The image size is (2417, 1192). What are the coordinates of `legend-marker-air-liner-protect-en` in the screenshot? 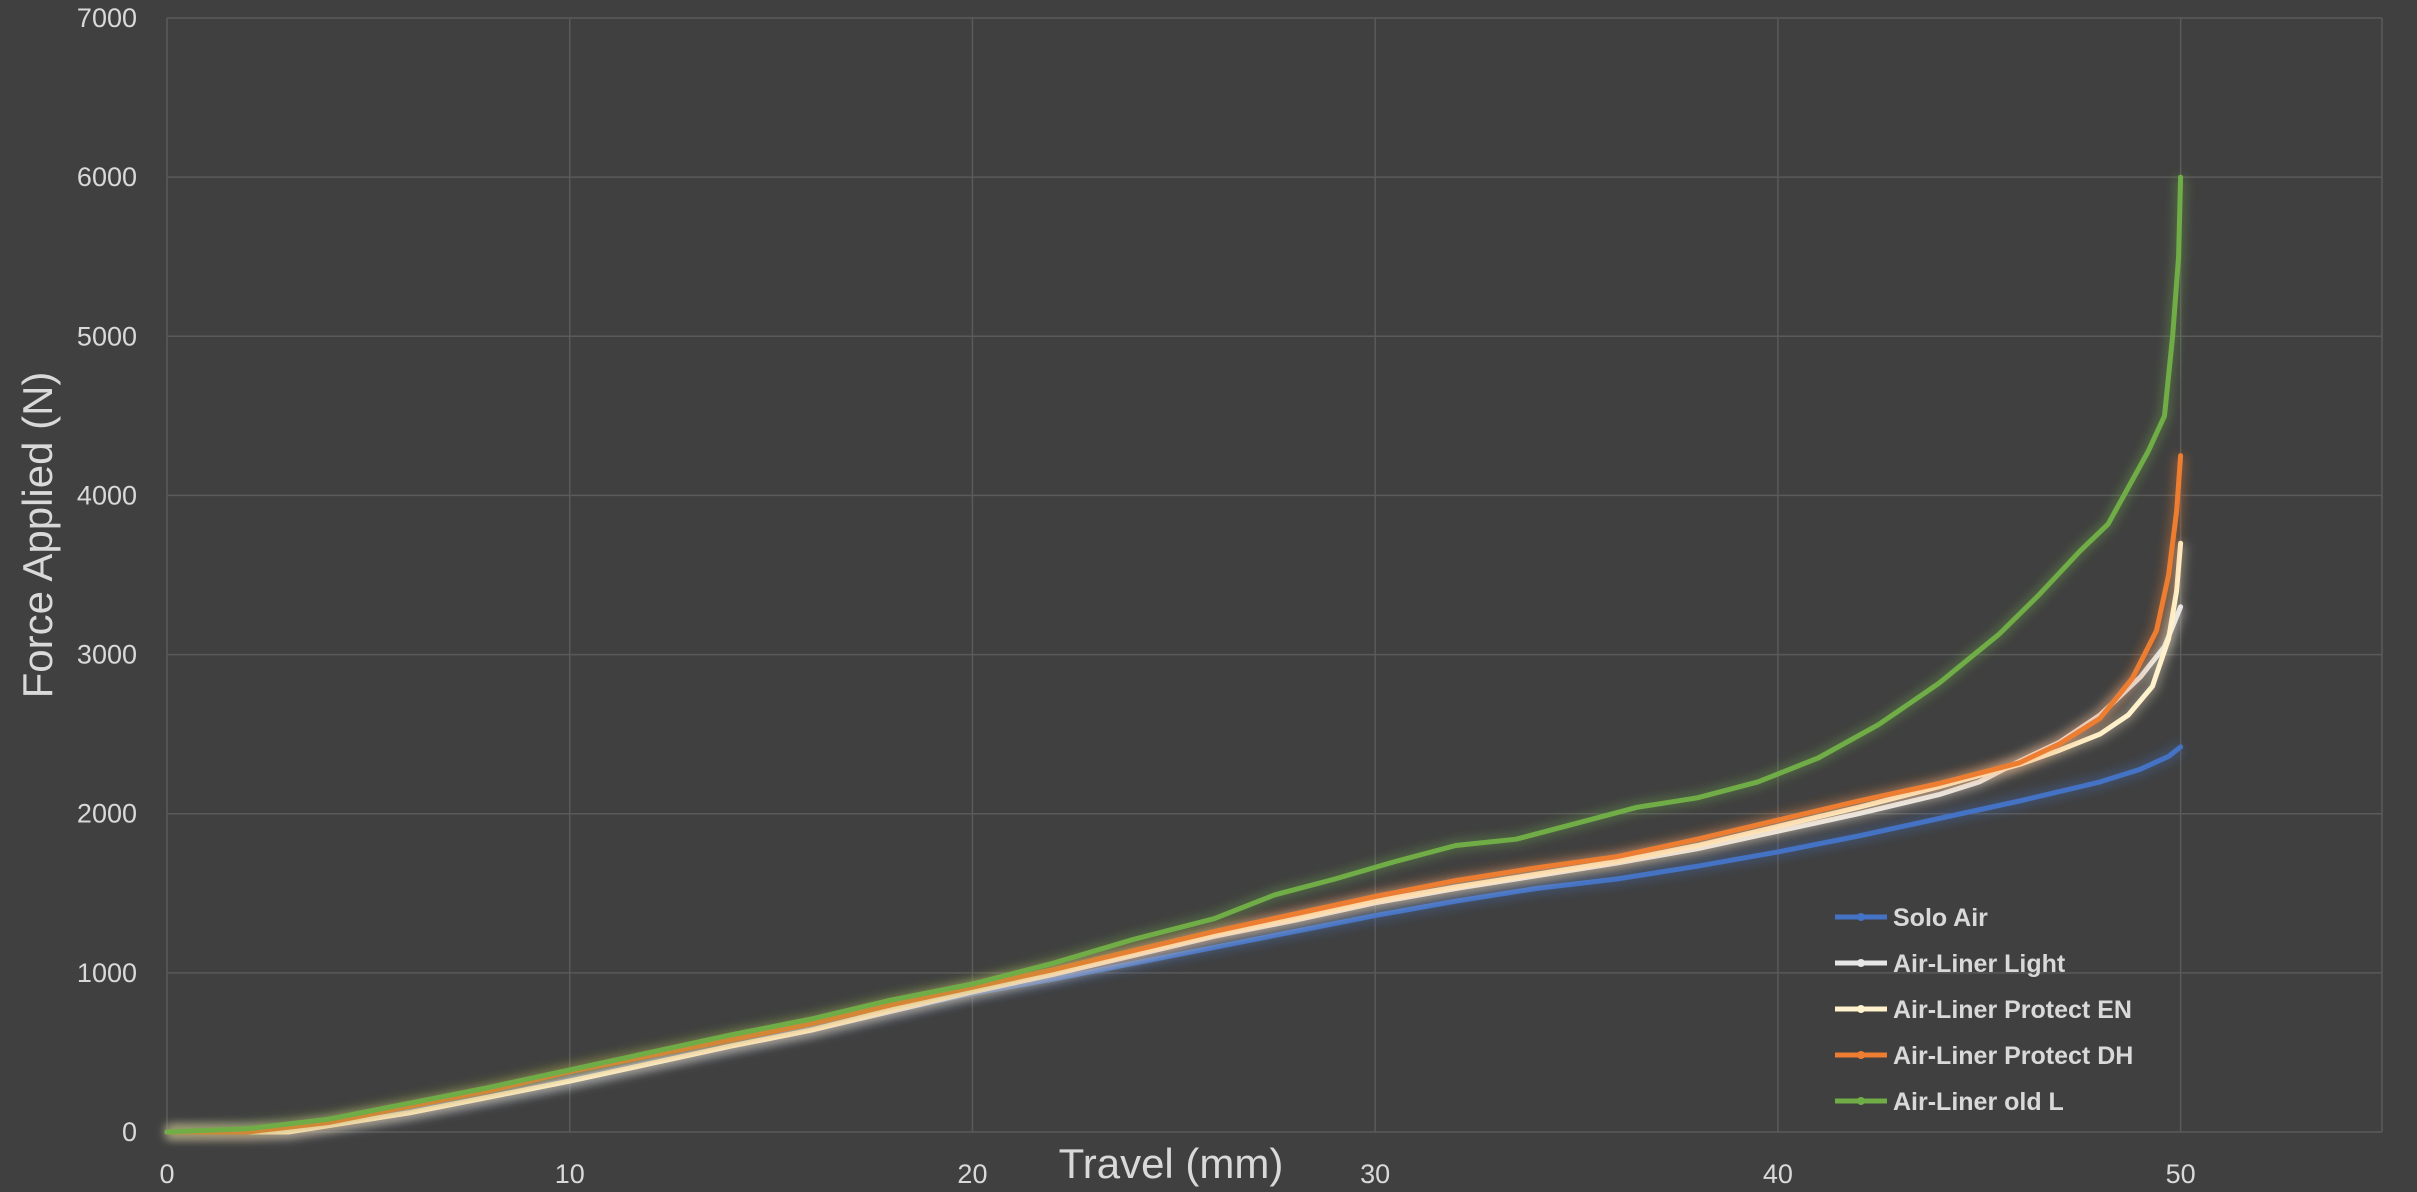 It's located at (1861, 1009).